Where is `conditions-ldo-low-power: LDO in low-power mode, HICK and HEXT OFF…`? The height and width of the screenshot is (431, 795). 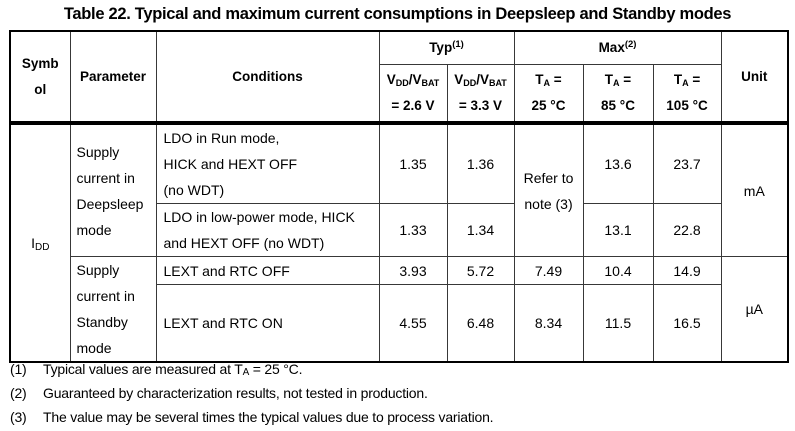 conditions-ldo-low-power: LDO in low-power mode, HICK and HEXT OFF… is located at coordinates (267, 230).